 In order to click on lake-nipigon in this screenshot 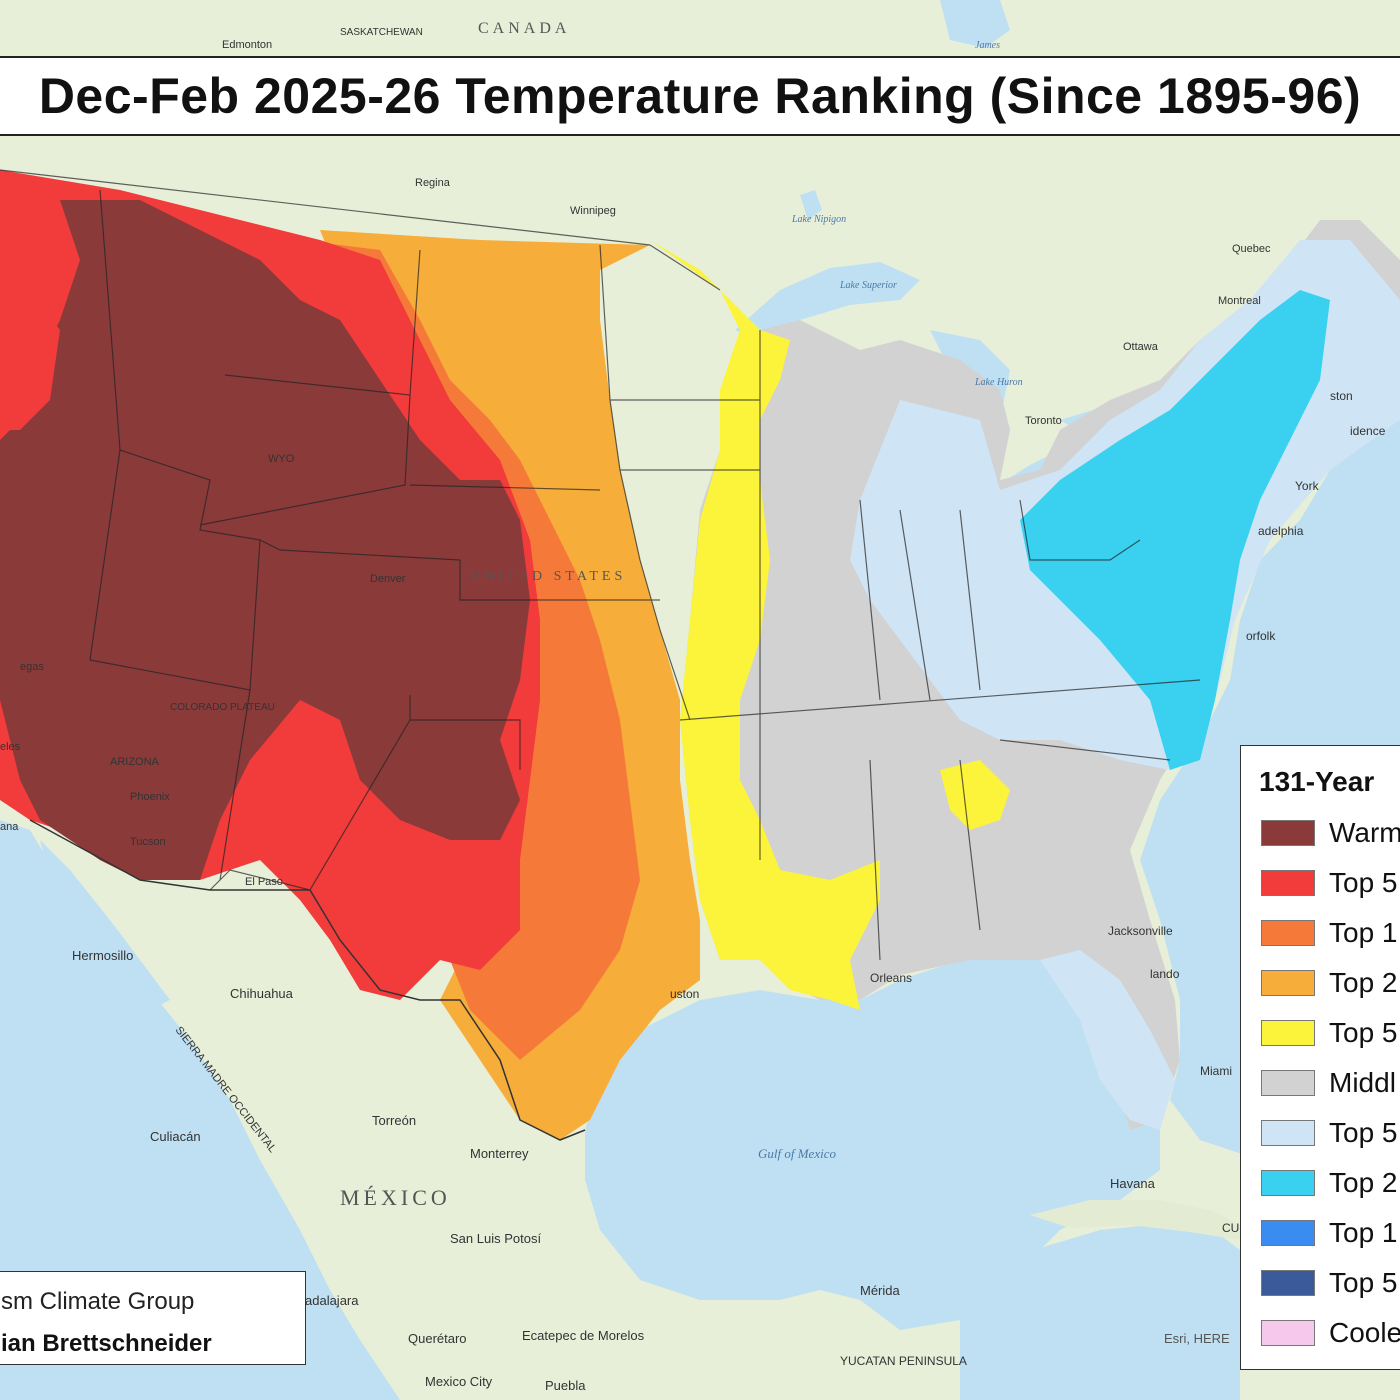, I will do `click(811, 205)`.